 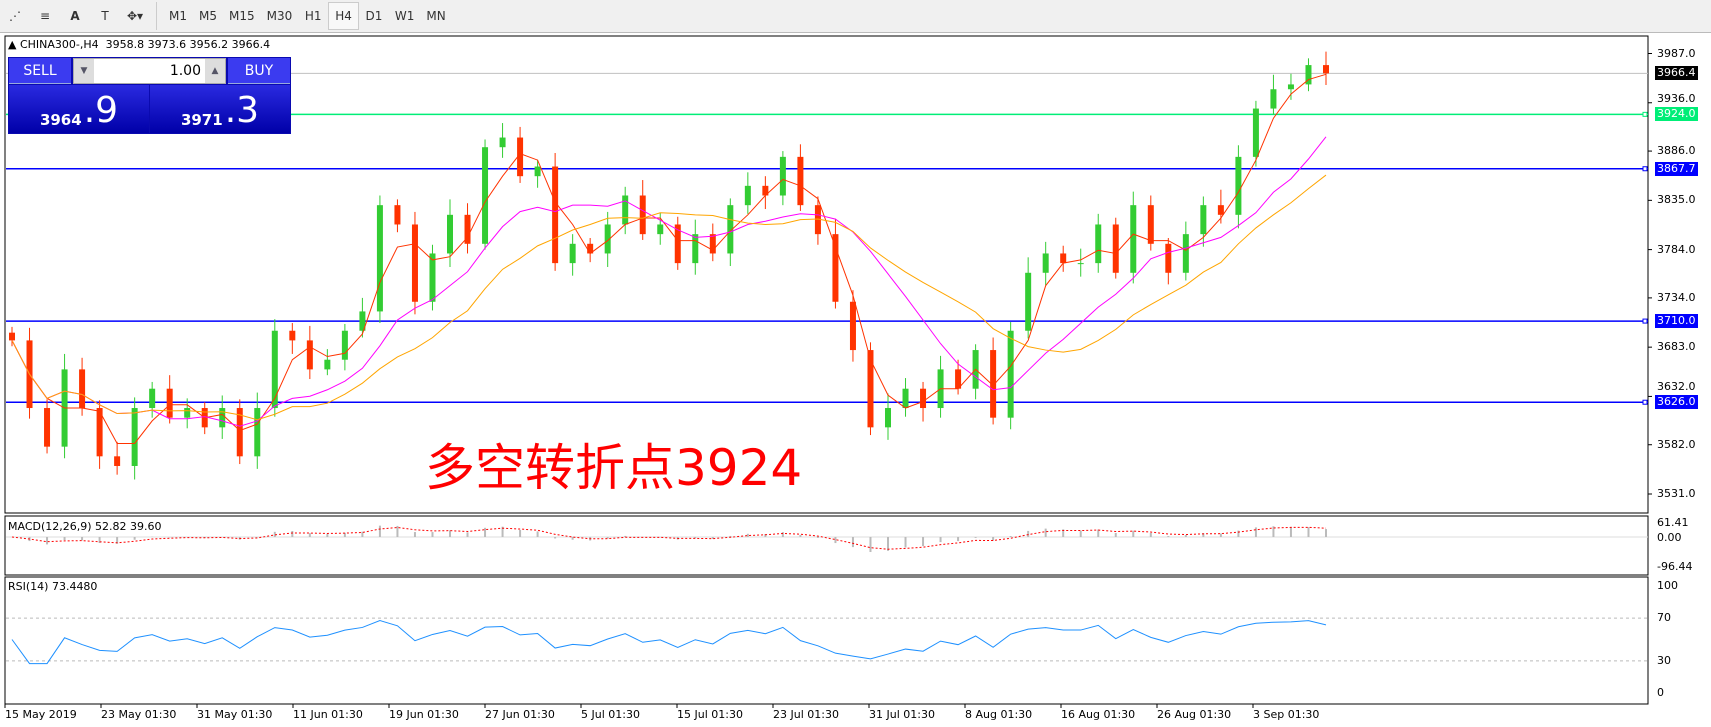 What do you see at coordinates (60, 120) in the screenshot?
I see `bid-price-main: 3964` at bounding box center [60, 120].